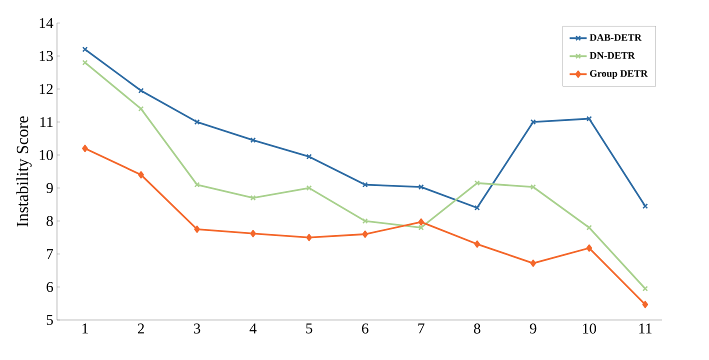 The image size is (709, 360). What do you see at coordinates (49, 320) in the screenshot?
I see `y-tick-label: 5` at bounding box center [49, 320].